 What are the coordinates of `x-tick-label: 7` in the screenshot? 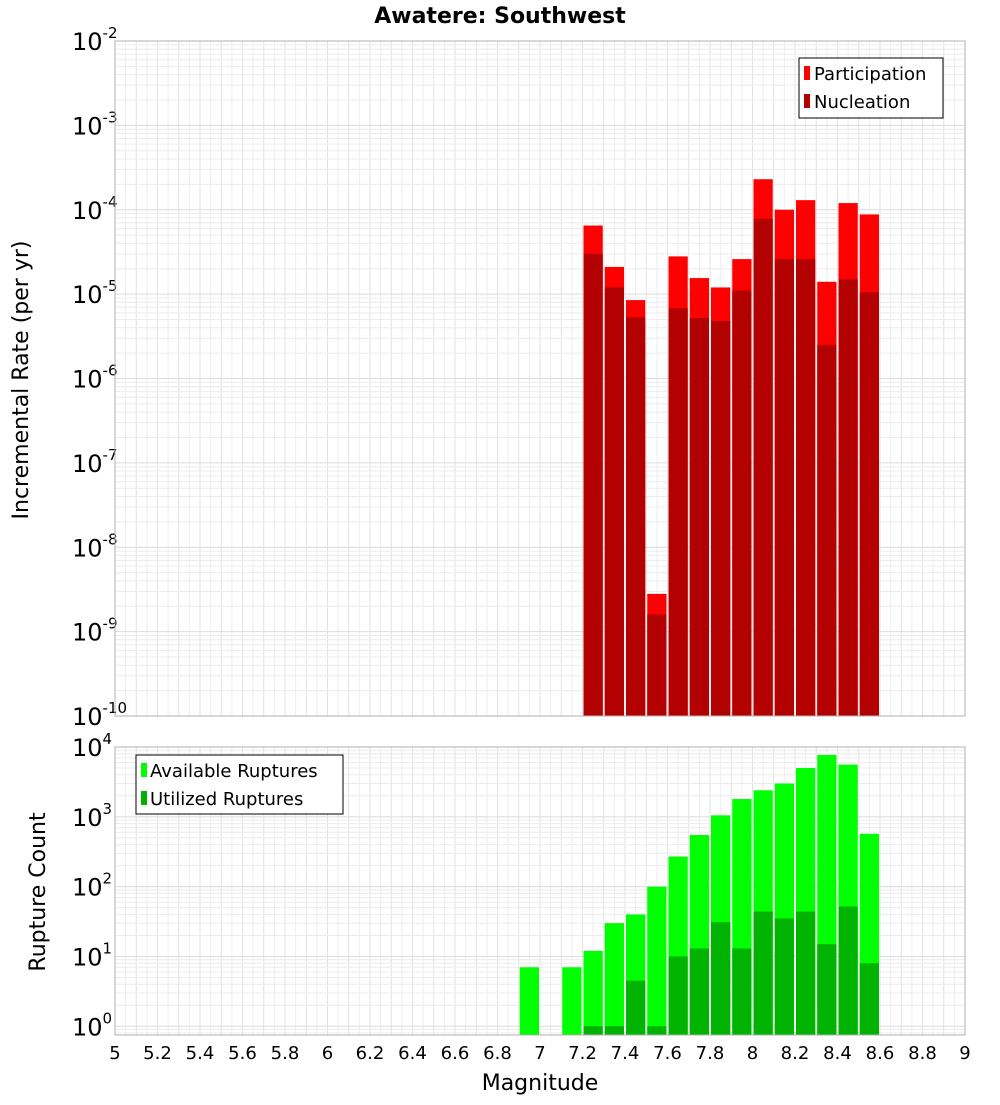 It's located at (539, 1053).